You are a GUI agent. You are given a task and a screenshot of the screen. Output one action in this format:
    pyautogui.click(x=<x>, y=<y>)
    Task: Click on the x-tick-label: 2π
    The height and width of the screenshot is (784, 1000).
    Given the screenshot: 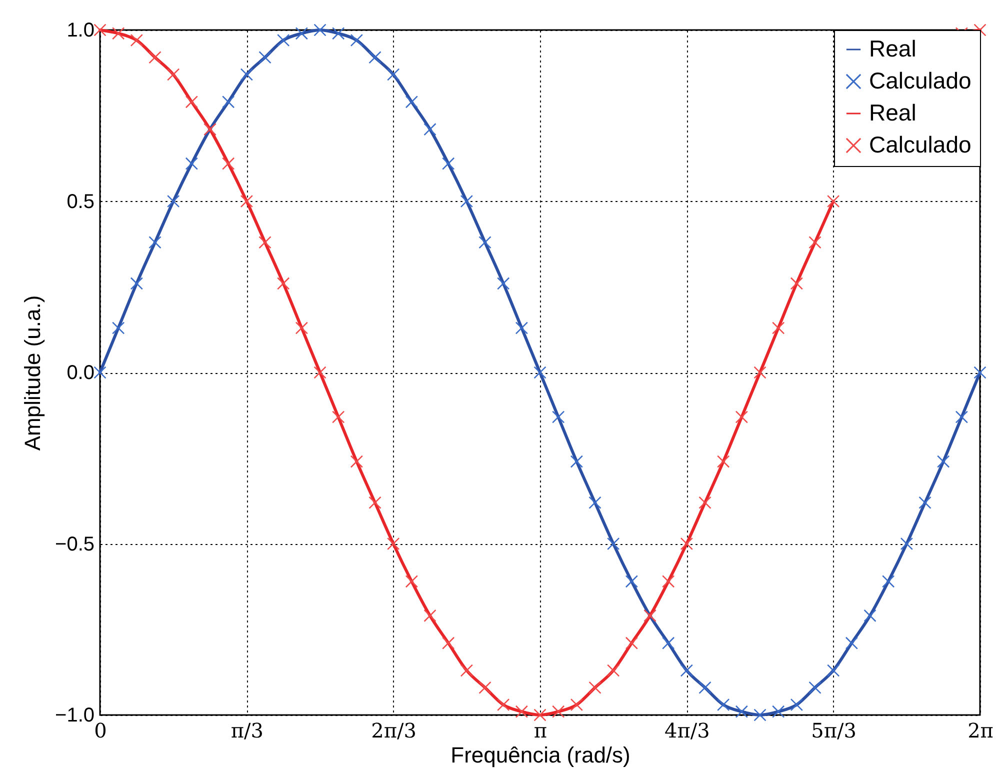 What is the action you would take?
    pyautogui.click(x=981, y=730)
    